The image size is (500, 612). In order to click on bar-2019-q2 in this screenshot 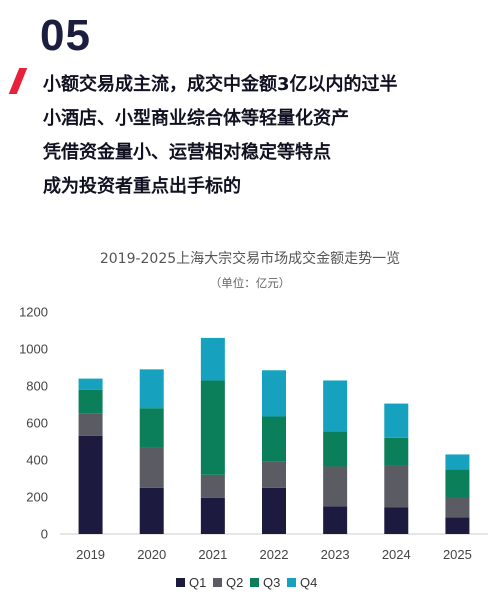, I will do `click(90, 424)`.